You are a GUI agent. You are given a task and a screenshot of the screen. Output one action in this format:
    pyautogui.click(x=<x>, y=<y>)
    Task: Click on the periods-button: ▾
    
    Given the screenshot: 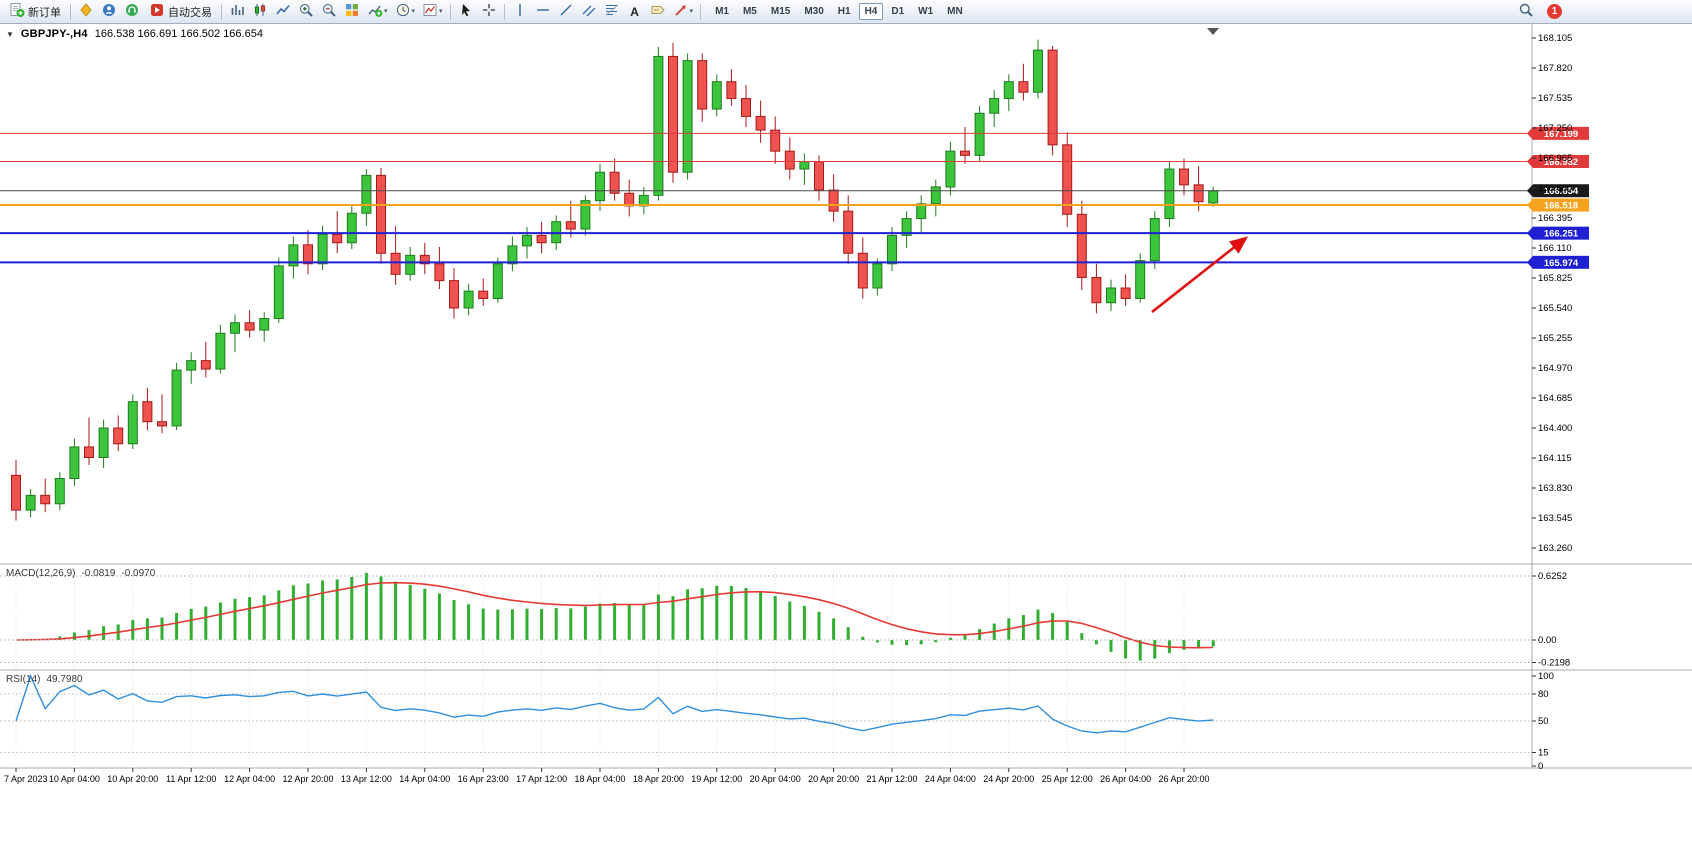 What is the action you would take?
    pyautogui.click(x=405, y=12)
    